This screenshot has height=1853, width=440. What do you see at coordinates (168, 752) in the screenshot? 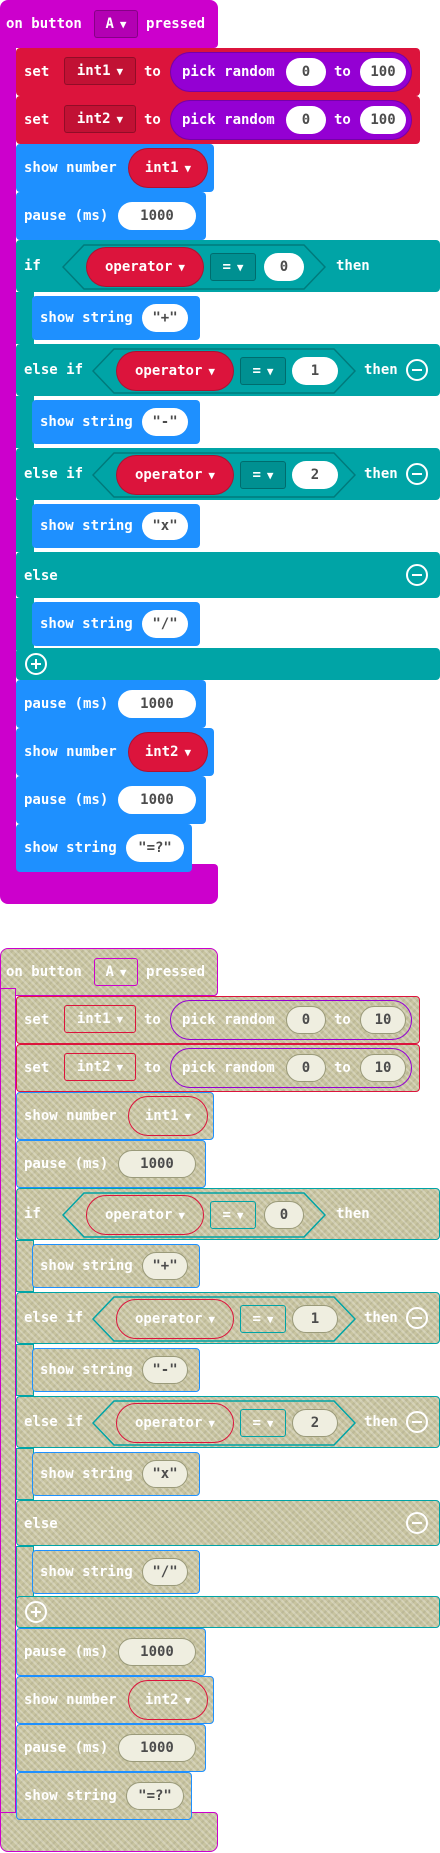
I see `variable-int2-reporter: int2 ▼` at bounding box center [168, 752].